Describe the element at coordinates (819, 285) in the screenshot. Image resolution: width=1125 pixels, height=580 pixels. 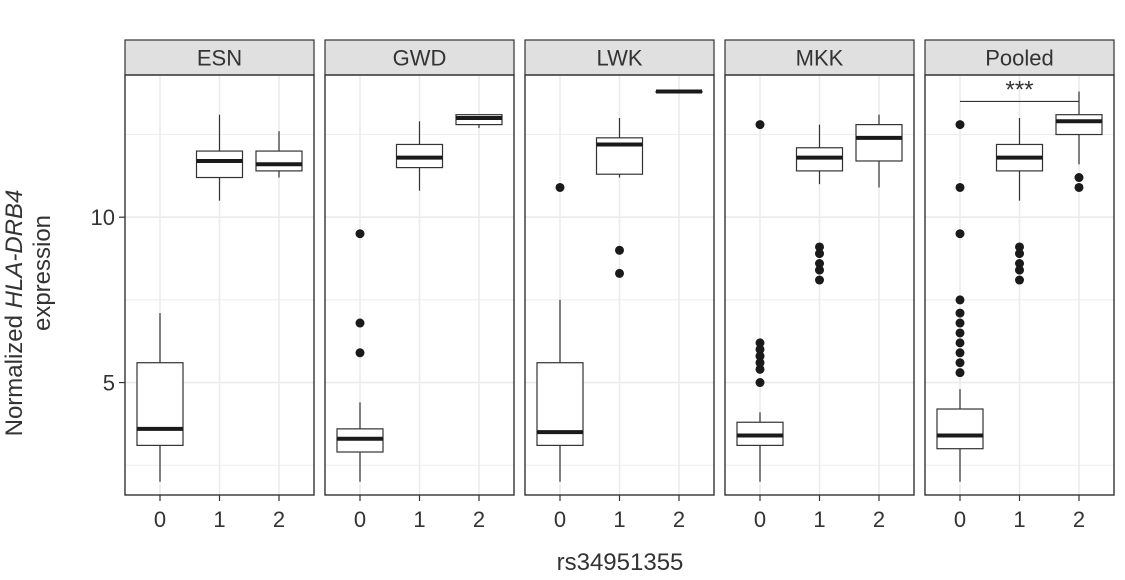
I see `panel-mkk: MKK 0 1 2` at that location.